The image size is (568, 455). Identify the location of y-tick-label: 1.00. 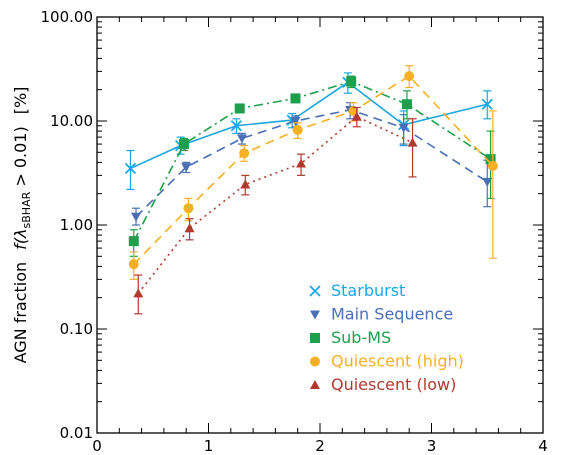
(76, 225).